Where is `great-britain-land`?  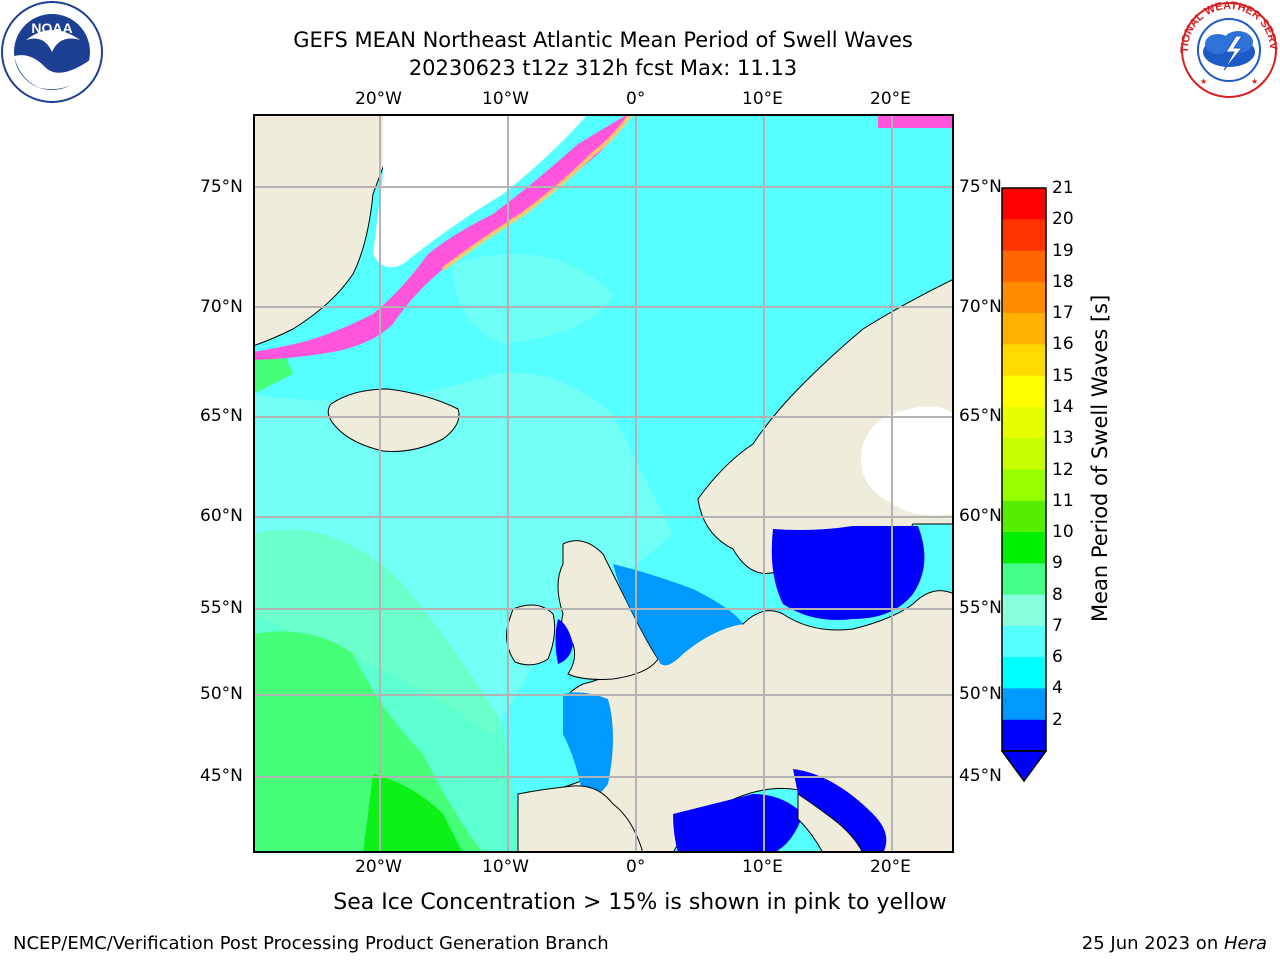 great-britain-land is located at coordinates (608, 610).